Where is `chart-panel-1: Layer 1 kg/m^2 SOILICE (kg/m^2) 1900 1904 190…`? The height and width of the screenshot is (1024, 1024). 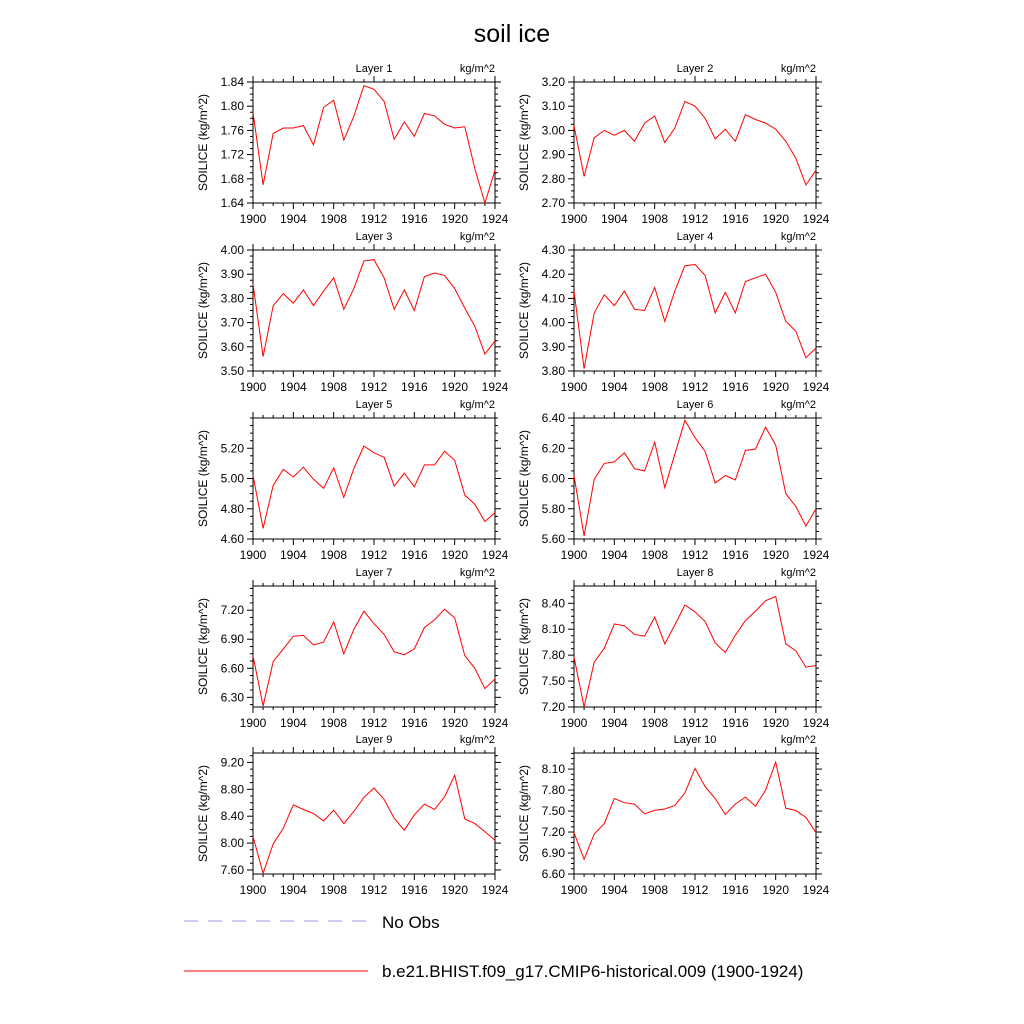 chart-panel-1: Layer 1 kg/m^2 SOILICE (kg/m^2) 1900 1904 190… is located at coordinates (352, 144).